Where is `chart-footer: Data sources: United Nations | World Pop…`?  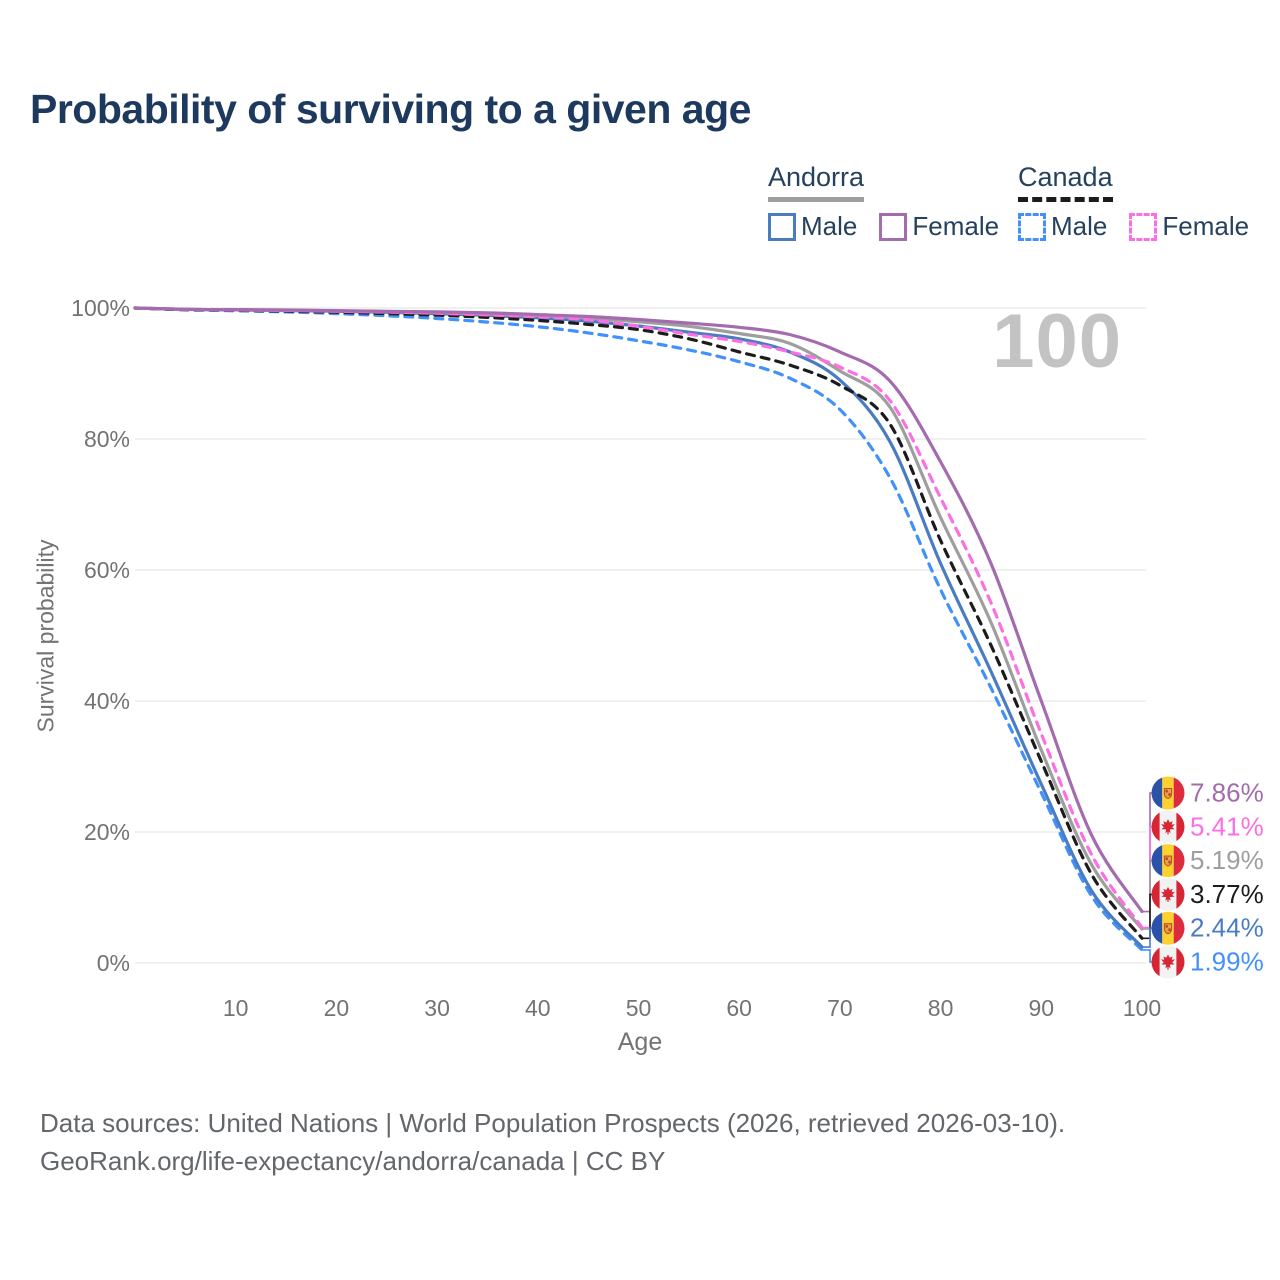 chart-footer: Data sources: United Nations | World Pop… is located at coordinates (552, 1142).